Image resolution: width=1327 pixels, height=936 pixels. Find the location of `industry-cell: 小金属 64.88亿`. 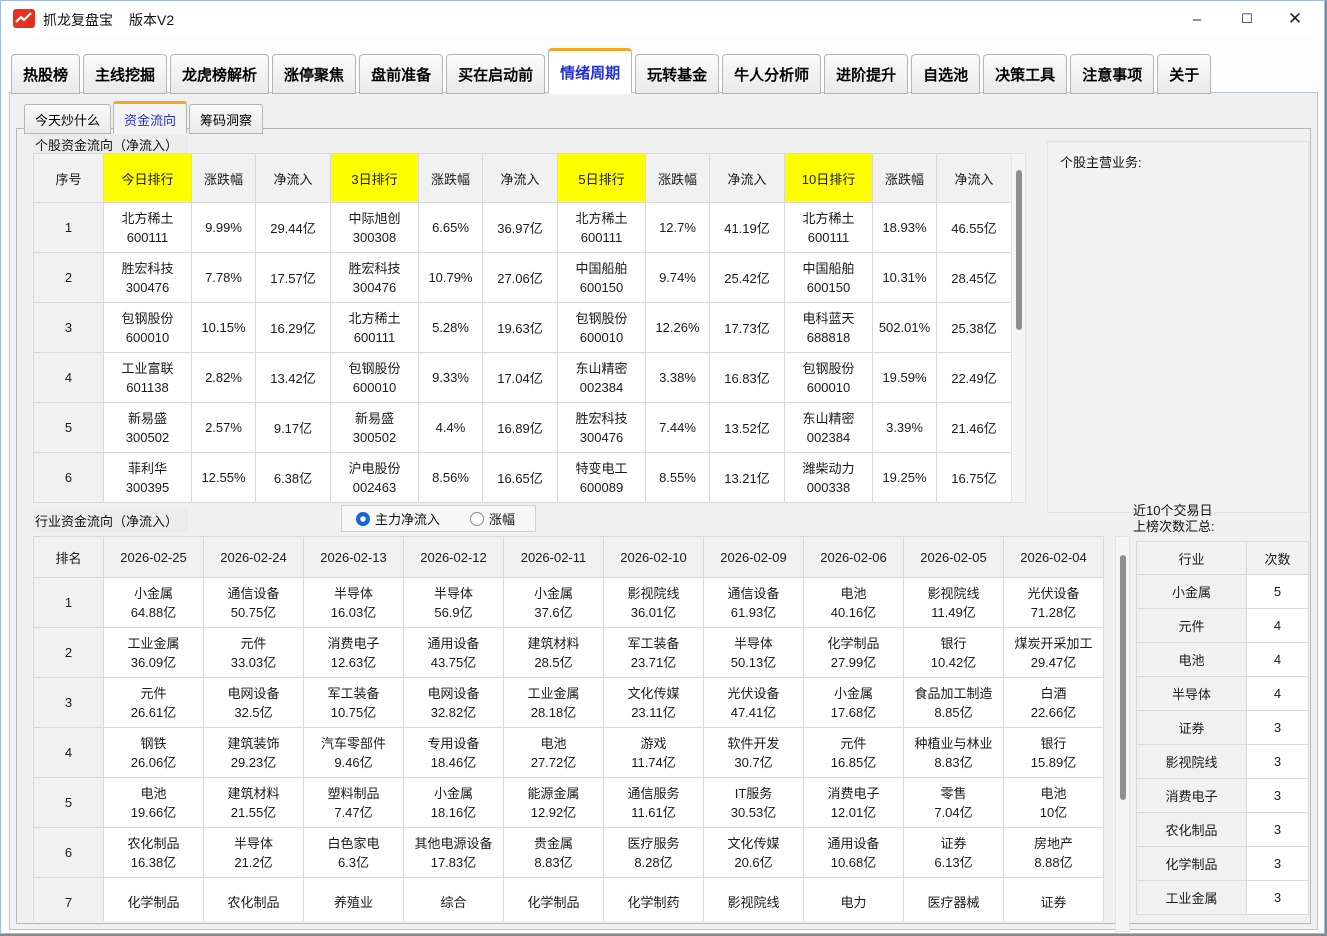

industry-cell: 小金属 64.88亿 is located at coordinates (153, 602).